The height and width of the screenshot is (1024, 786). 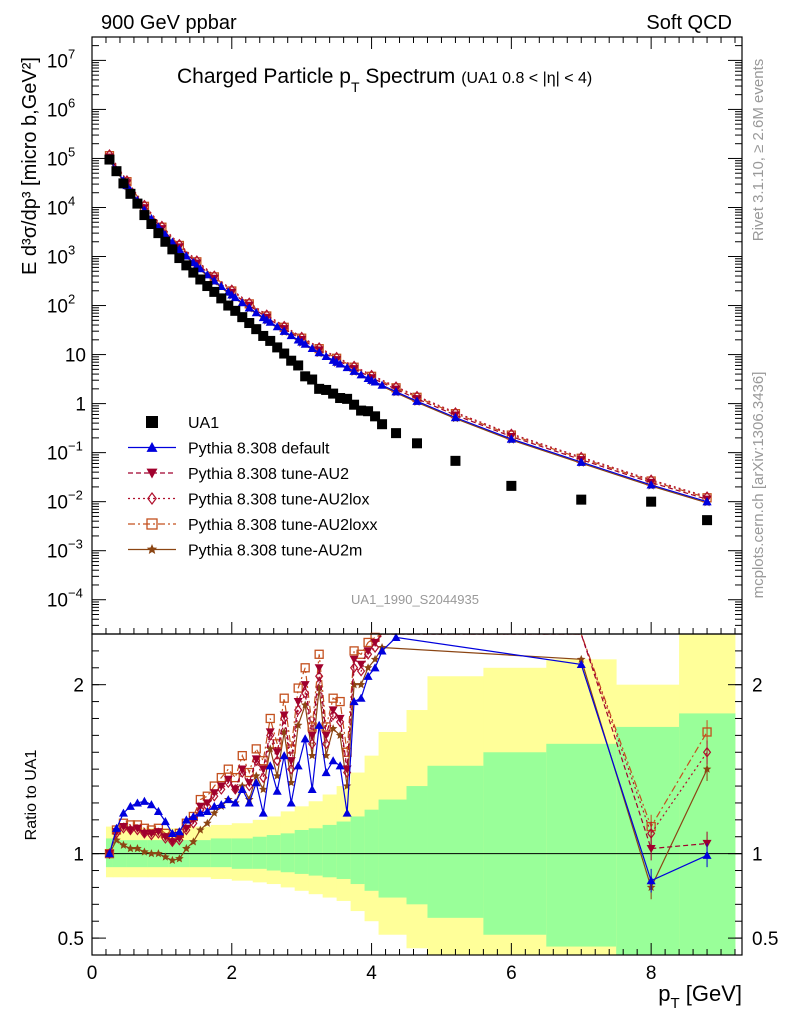 What do you see at coordinates (71, 299) in the screenshot?
I see `y-tick-exponent: 2` at bounding box center [71, 299].